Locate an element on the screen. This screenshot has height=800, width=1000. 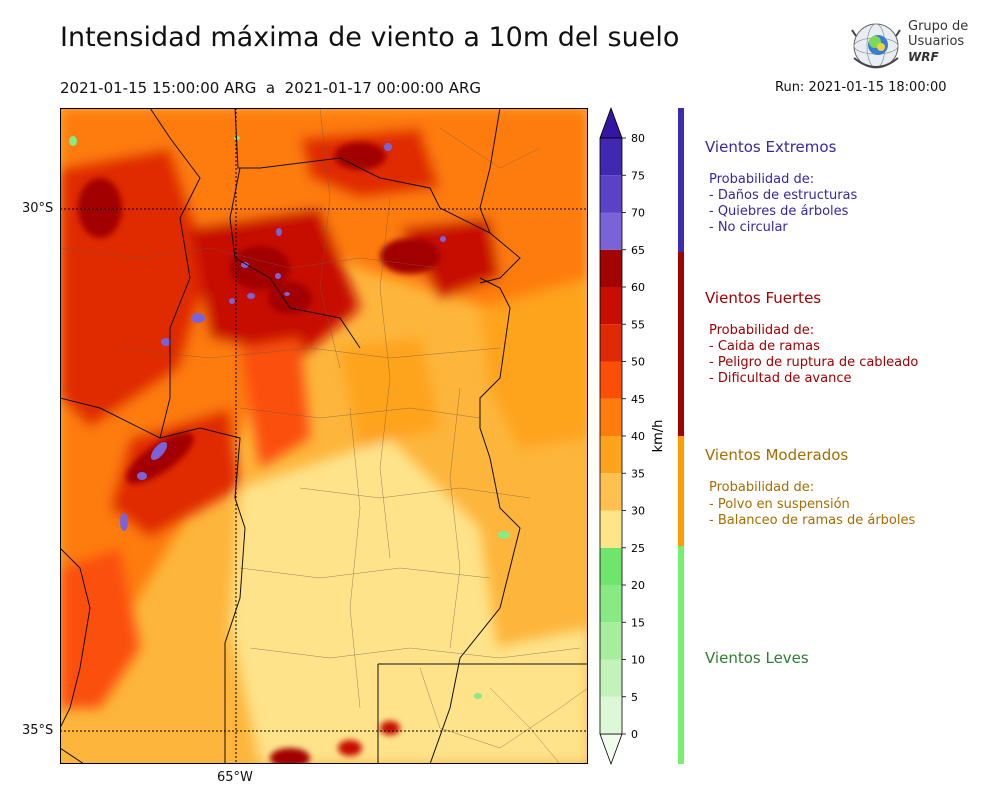
category-title-strong: Vientos Fuertes is located at coordinates (763, 298).